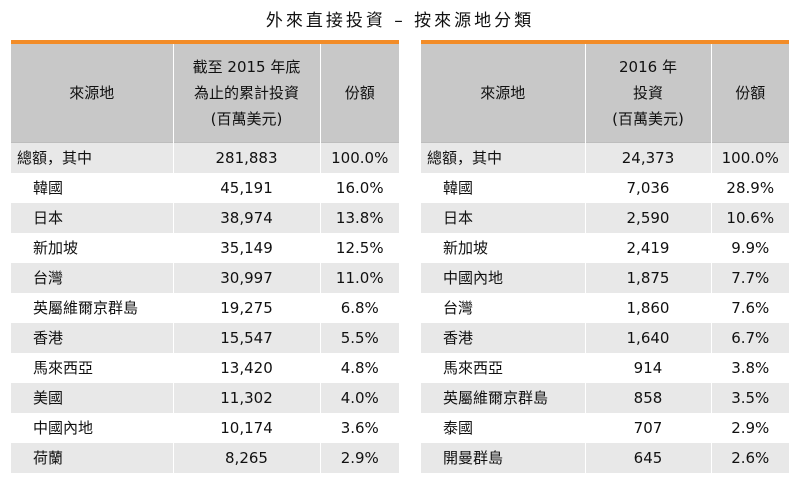 This screenshot has height=497, width=800. I want to click on amount-cell: 24,373, so click(647, 157).